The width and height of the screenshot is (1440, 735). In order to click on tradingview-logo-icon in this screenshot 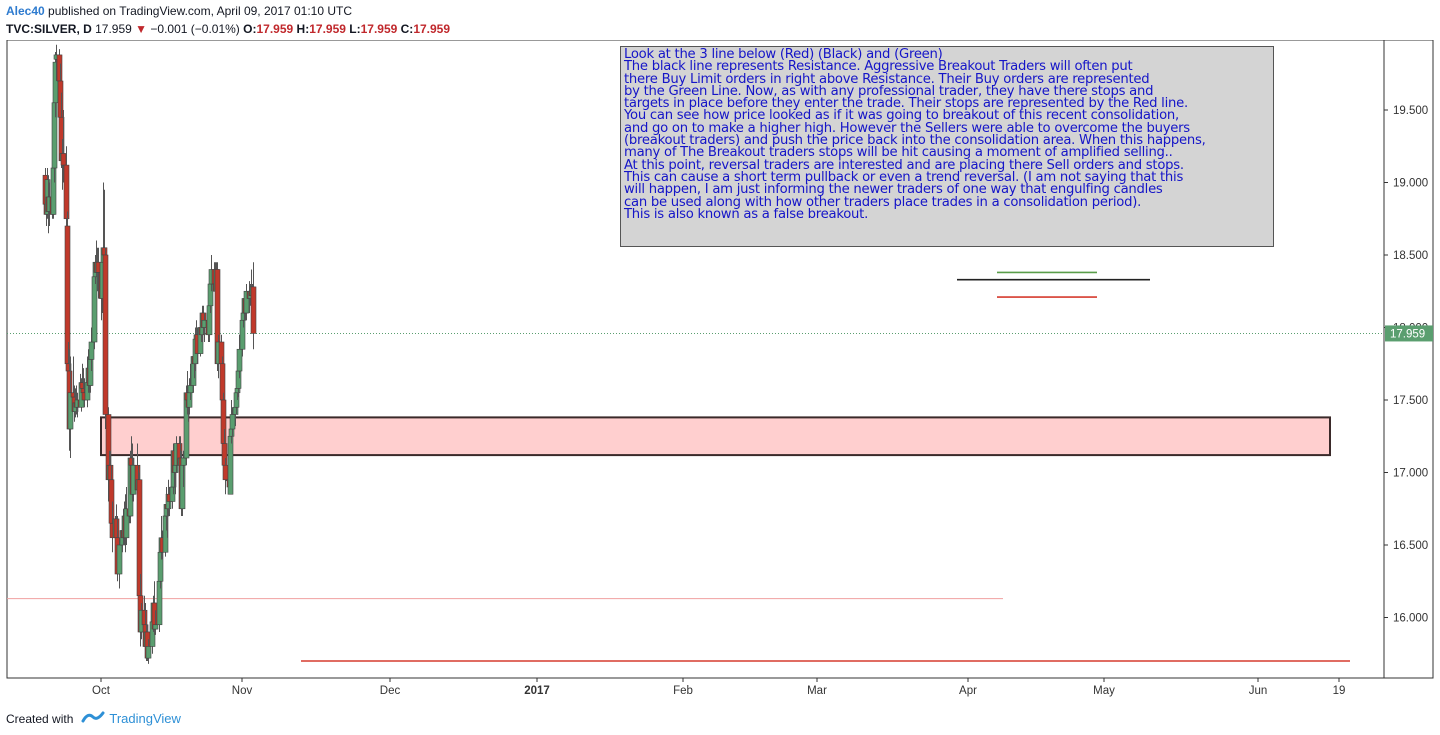, I will do `click(93, 718)`.